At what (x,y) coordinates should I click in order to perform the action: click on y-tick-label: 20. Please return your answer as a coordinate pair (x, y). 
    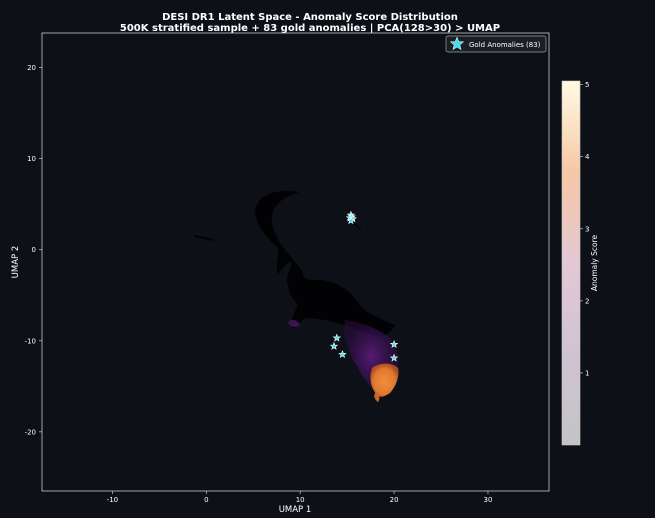
    Looking at the image, I should click on (31, 68).